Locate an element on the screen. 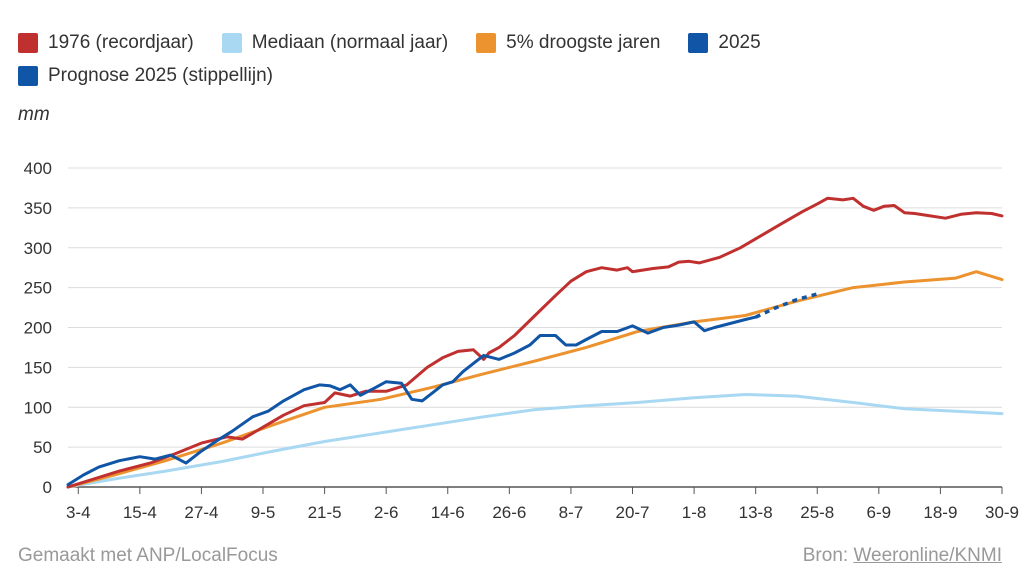  legend-item-prognose: Prognose 2025 (stippellijn) is located at coordinates (145, 76).